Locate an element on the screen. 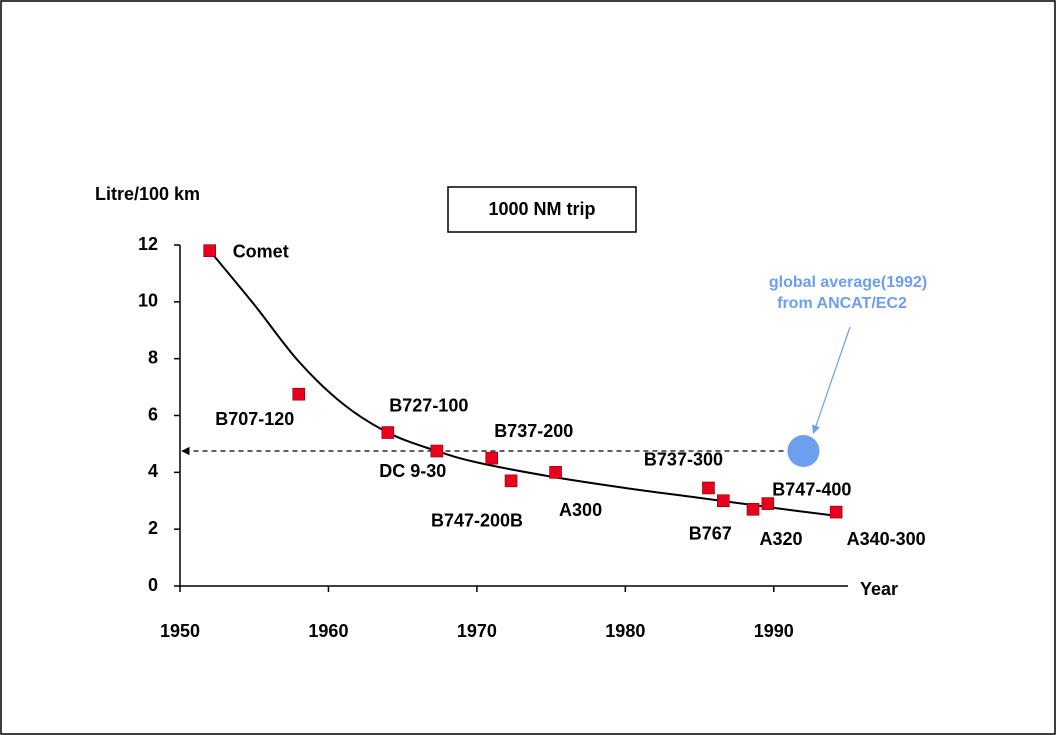  y-tick-label: 12 is located at coordinates (148, 244).